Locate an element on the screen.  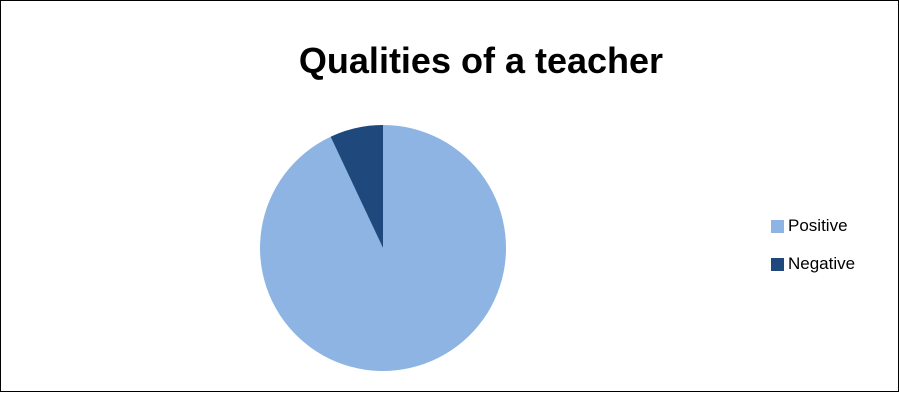
legend-label-negative: Negative is located at coordinates (822, 263).